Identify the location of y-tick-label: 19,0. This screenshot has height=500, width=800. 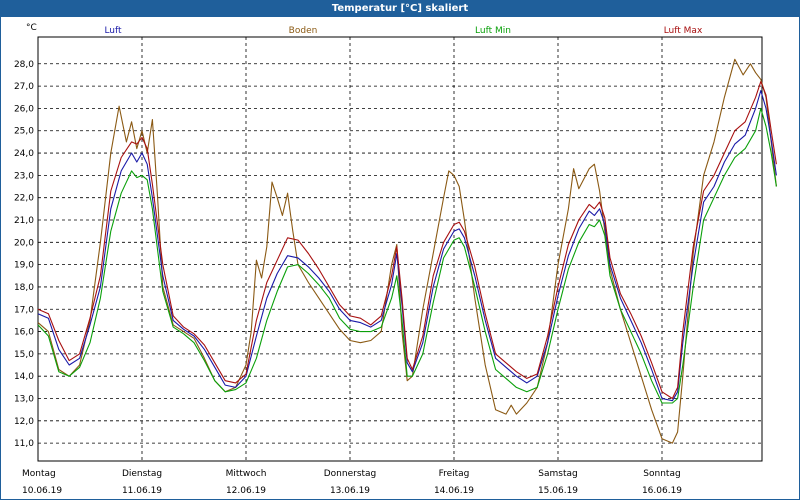
(24, 266).